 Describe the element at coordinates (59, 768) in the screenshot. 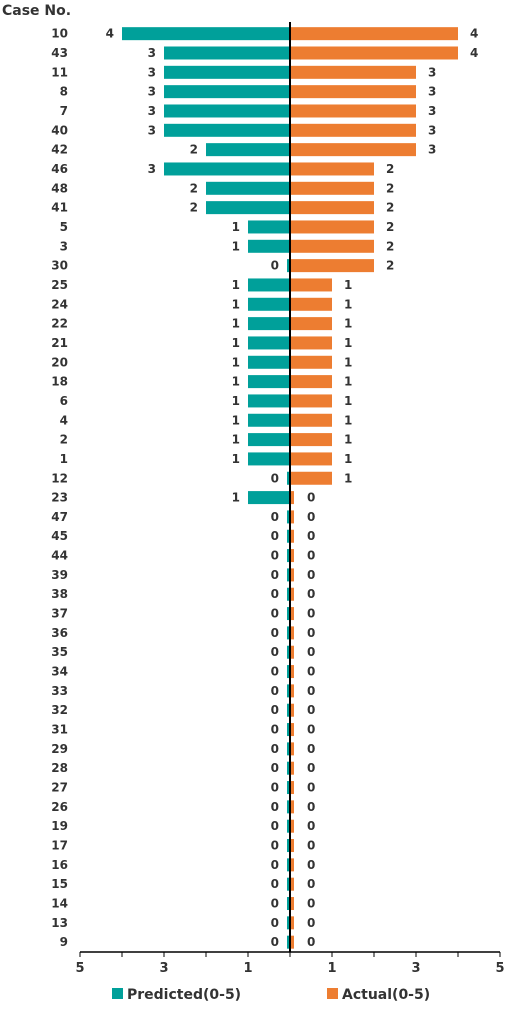

I see `y-tick-label: 28` at that location.